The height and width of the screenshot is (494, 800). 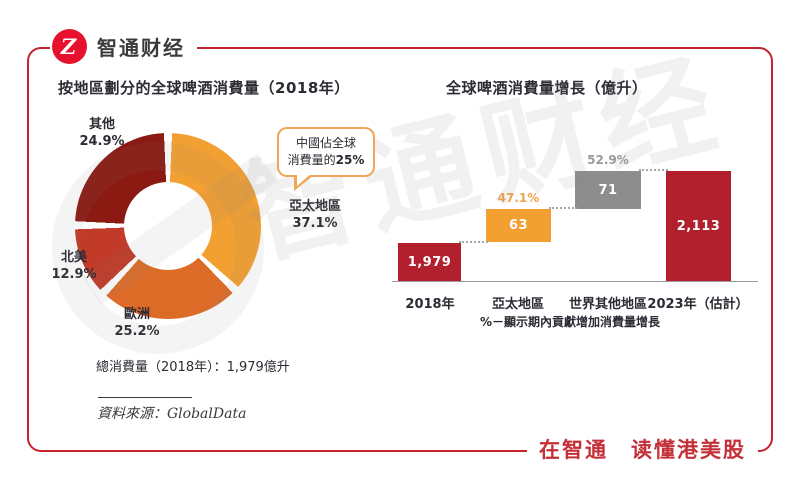 I want to click on waterfall-chart-title: 全球啤酒消費量增長（億升）, so click(x=547, y=88).